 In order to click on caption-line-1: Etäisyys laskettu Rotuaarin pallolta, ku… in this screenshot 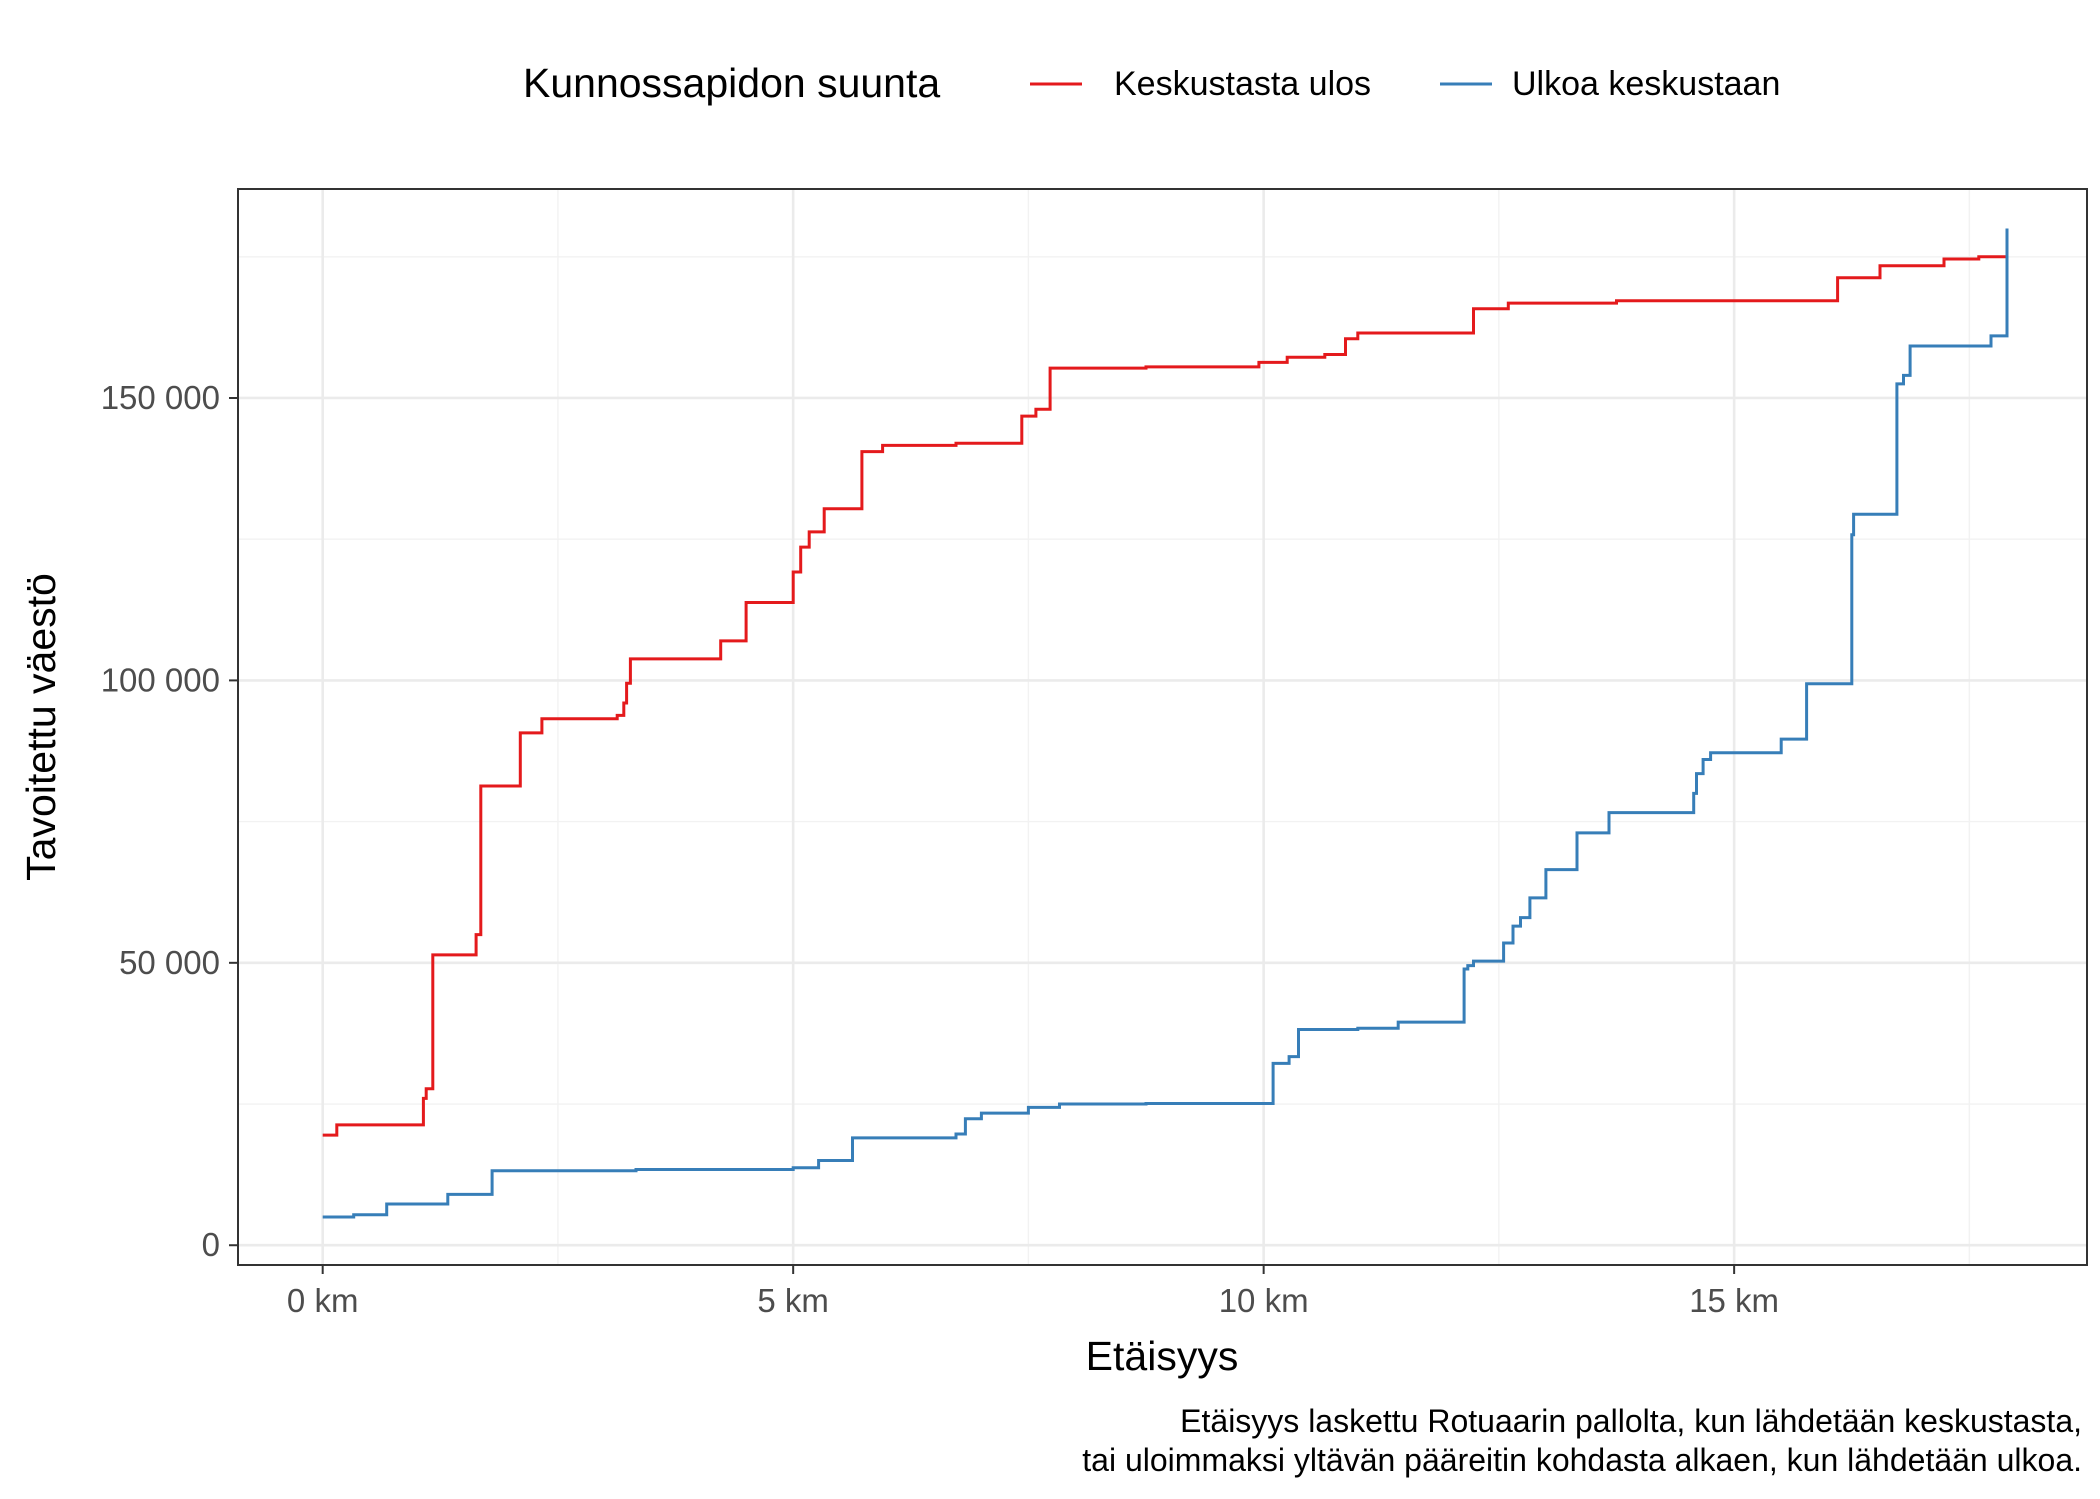, I will do `click(1631, 1421)`.